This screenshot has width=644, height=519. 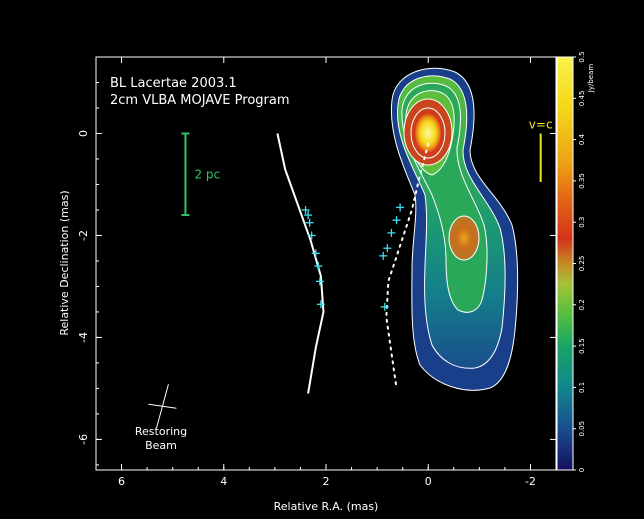 I want to click on core-component, so click(x=428, y=133).